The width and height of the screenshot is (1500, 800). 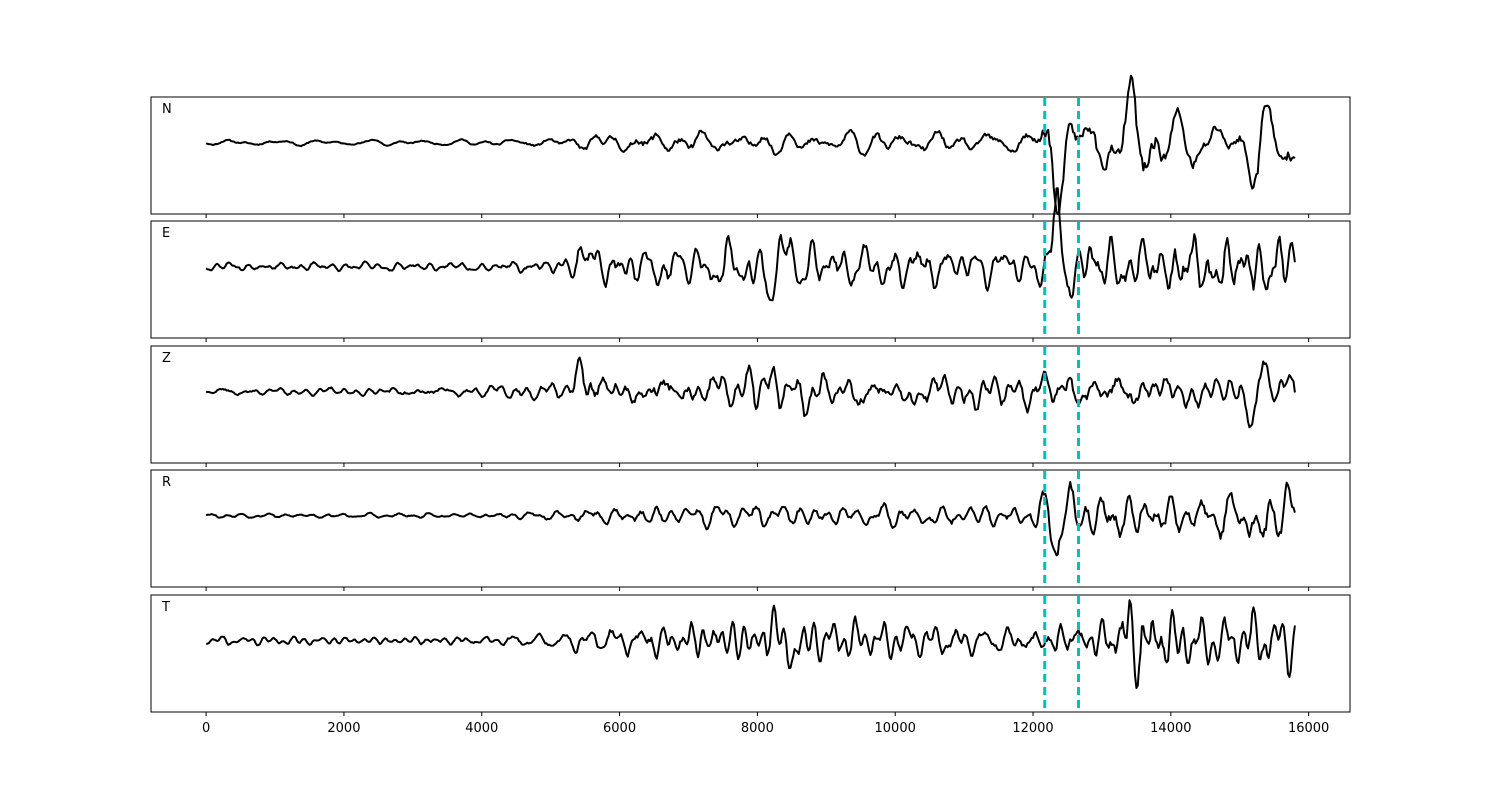 What do you see at coordinates (750, 244) in the screenshot?
I see `waveform-e` at bounding box center [750, 244].